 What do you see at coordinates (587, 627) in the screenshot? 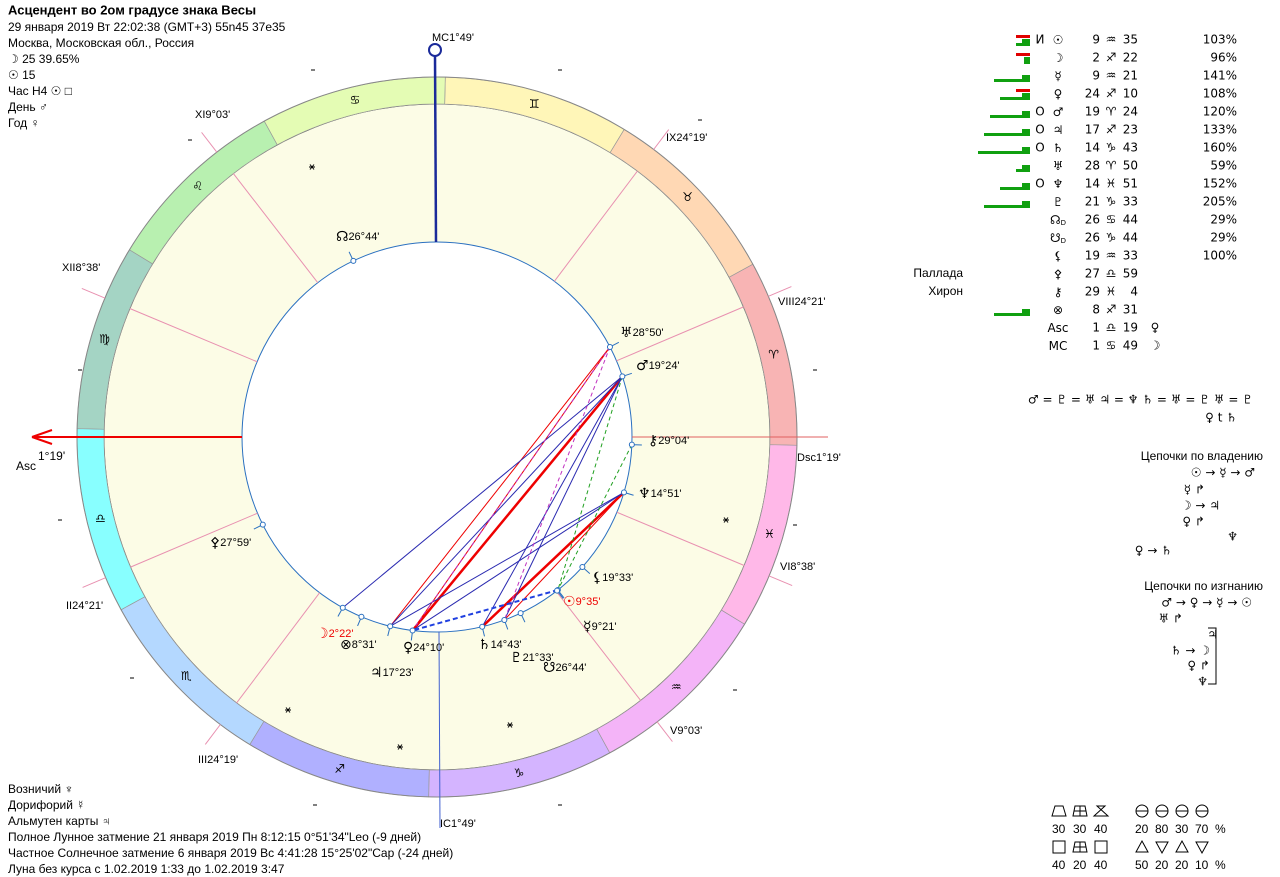
I see `point-glyph: ☿` at bounding box center [587, 627].